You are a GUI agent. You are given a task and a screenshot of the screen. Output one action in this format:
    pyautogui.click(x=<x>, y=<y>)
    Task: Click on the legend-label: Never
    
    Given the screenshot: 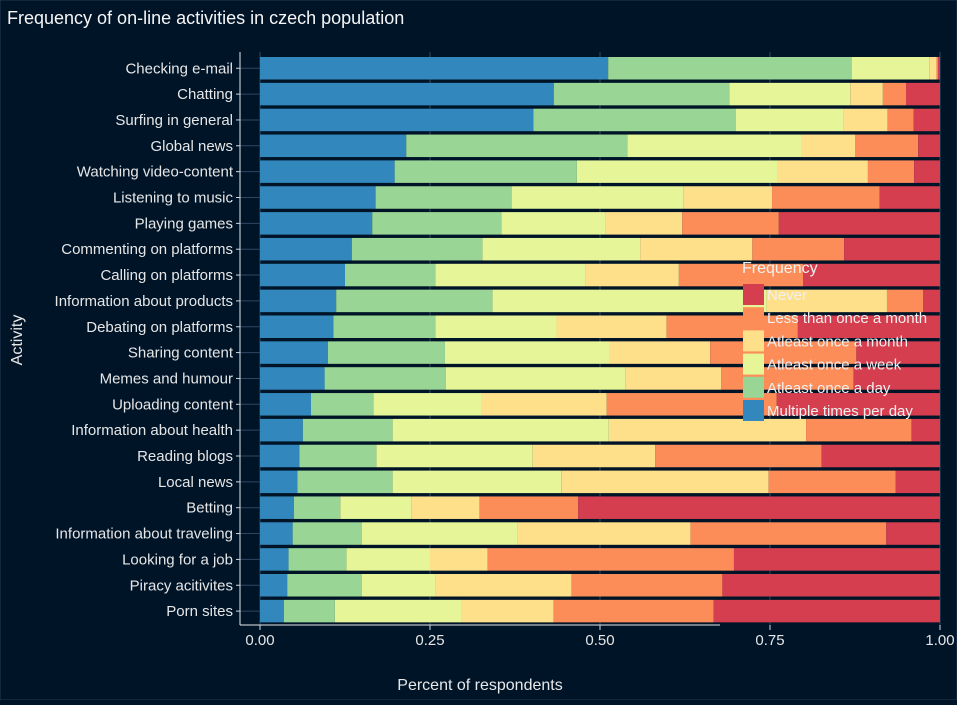 What is the action you would take?
    pyautogui.click(x=787, y=295)
    